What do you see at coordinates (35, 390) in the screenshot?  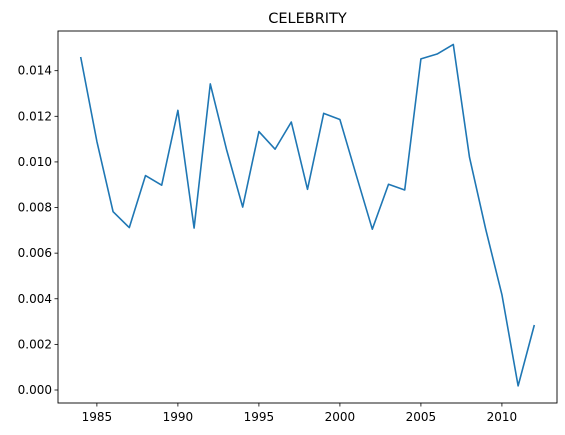 I see `y-tick-label: 0.000` at bounding box center [35, 390].